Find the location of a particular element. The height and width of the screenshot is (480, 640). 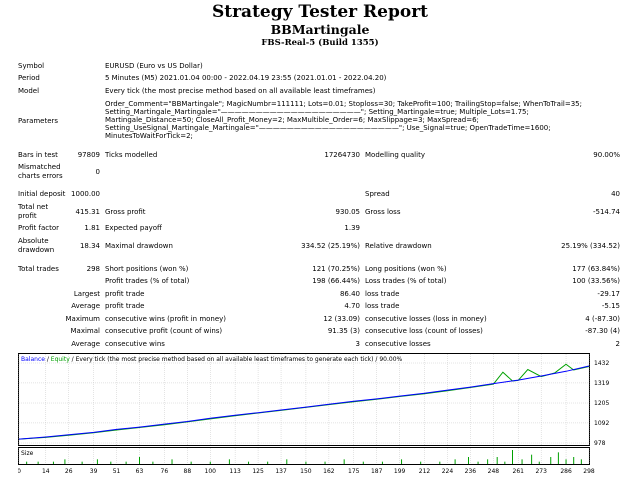

x-tick-label: 261 is located at coordinates (519, 471).